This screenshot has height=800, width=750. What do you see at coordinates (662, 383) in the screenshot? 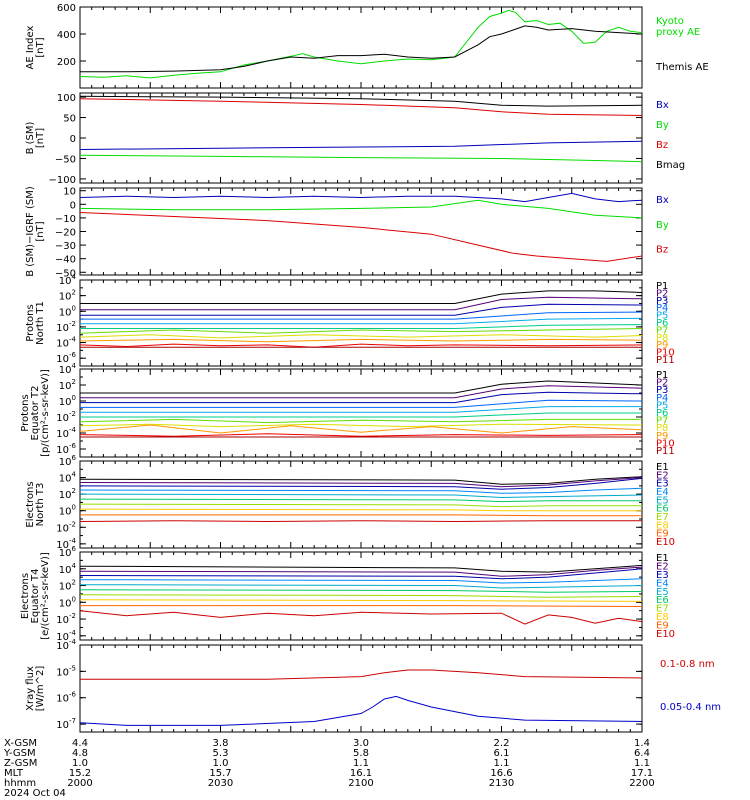
I see `legend-entry: P2` at bounding box center [662, 383].